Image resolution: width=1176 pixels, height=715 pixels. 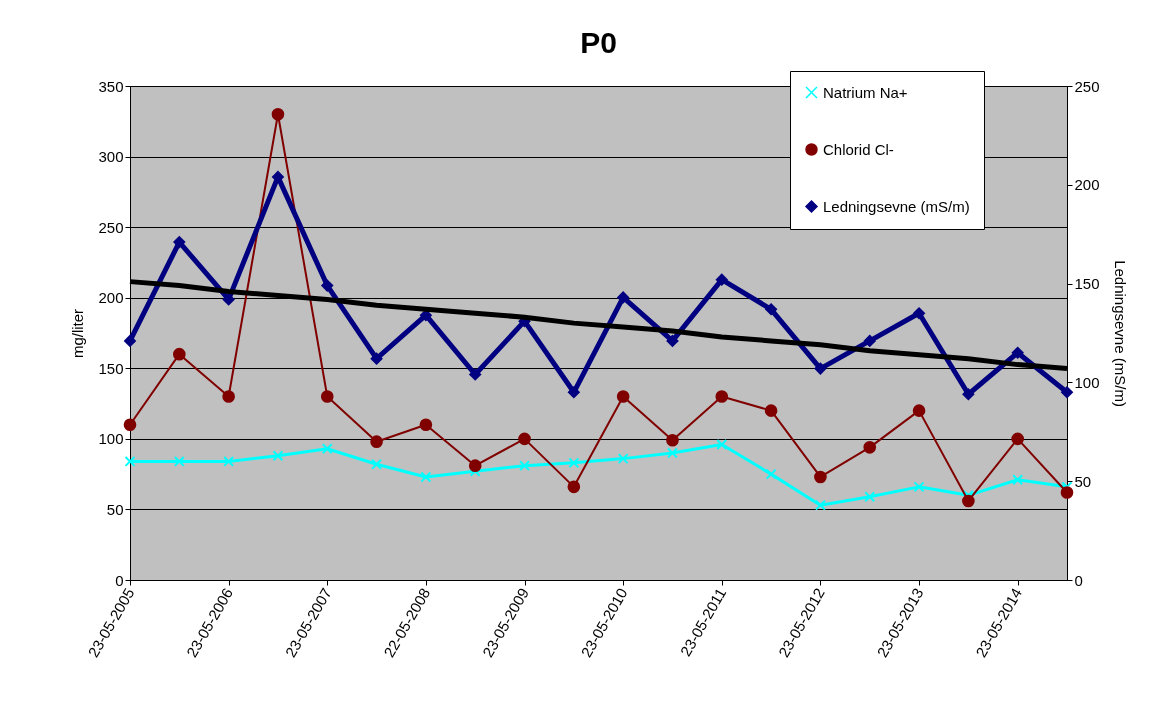 What do you see at coordinates (111, 157) in the screenshot?
I see `y-tick-label: 300` at bounding box center [111, 157].